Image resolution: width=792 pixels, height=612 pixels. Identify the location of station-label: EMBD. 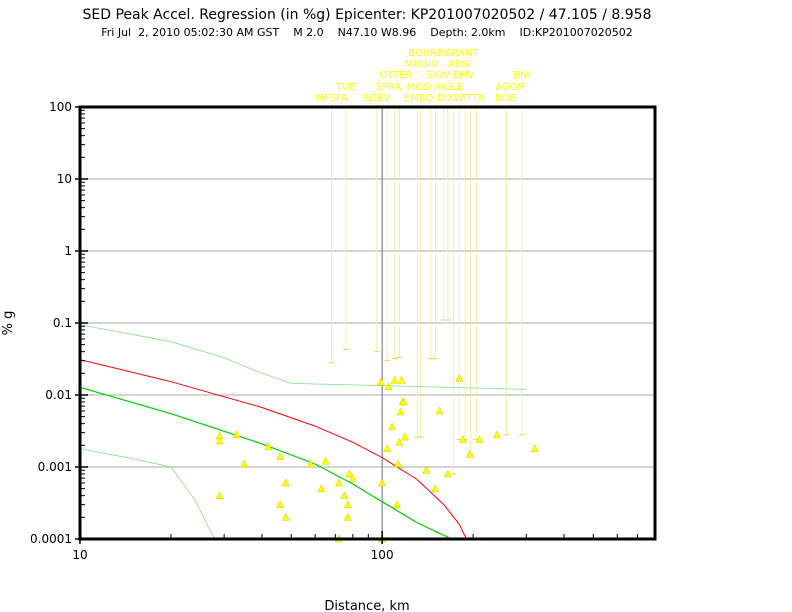
(419, 98).